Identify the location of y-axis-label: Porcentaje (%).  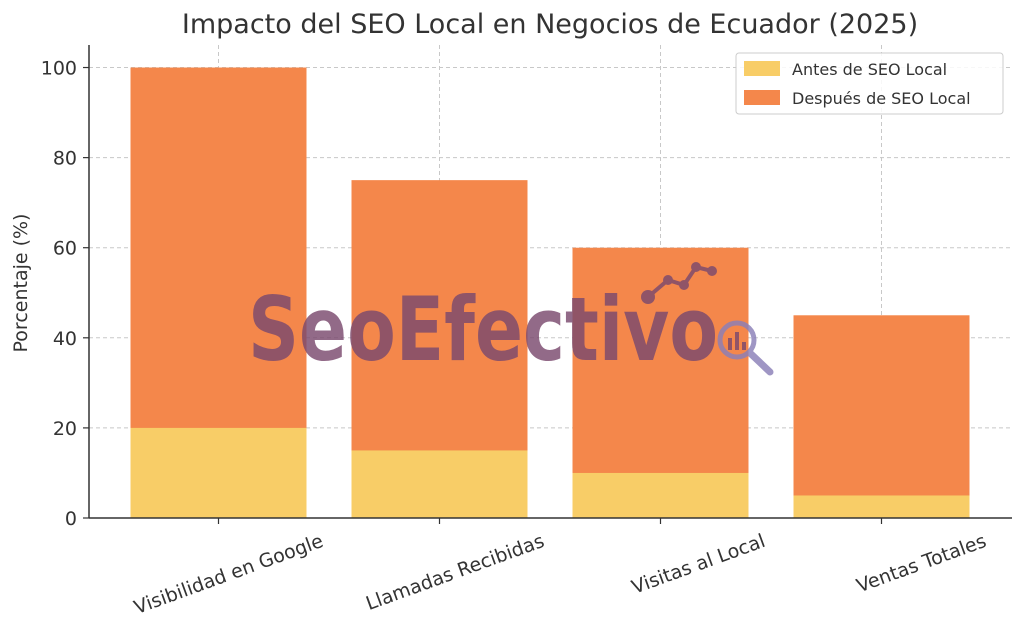
(21, 283).